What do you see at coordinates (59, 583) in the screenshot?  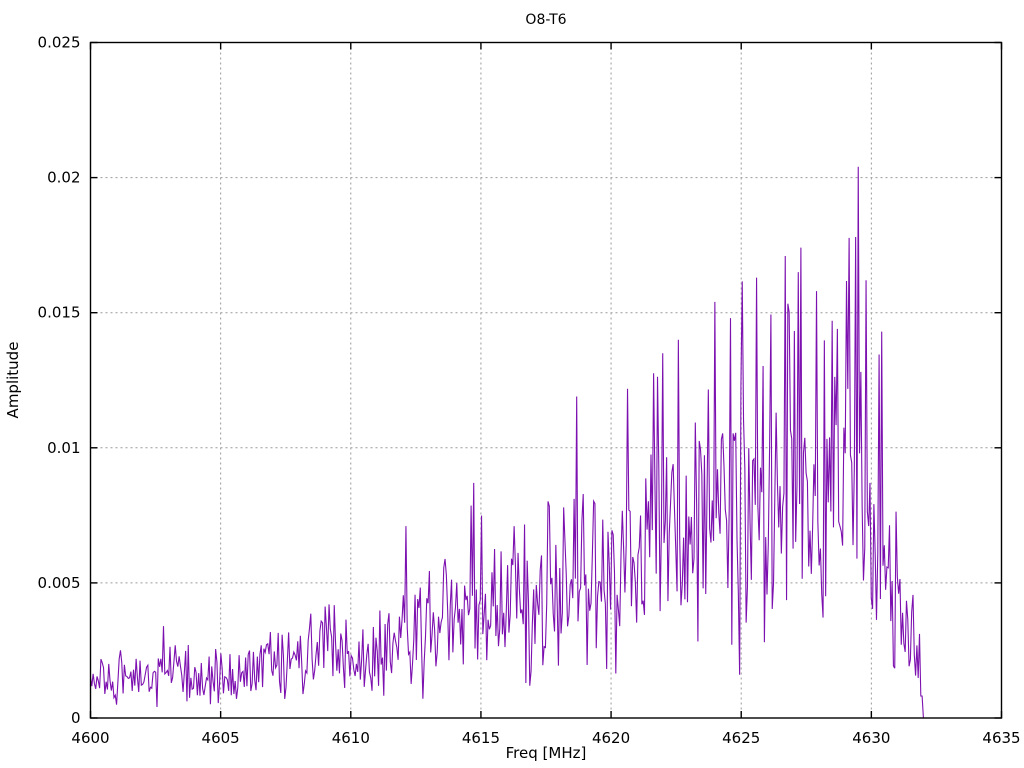 I see `y-tick-label: 0.005` at bounding box center [59, 583].